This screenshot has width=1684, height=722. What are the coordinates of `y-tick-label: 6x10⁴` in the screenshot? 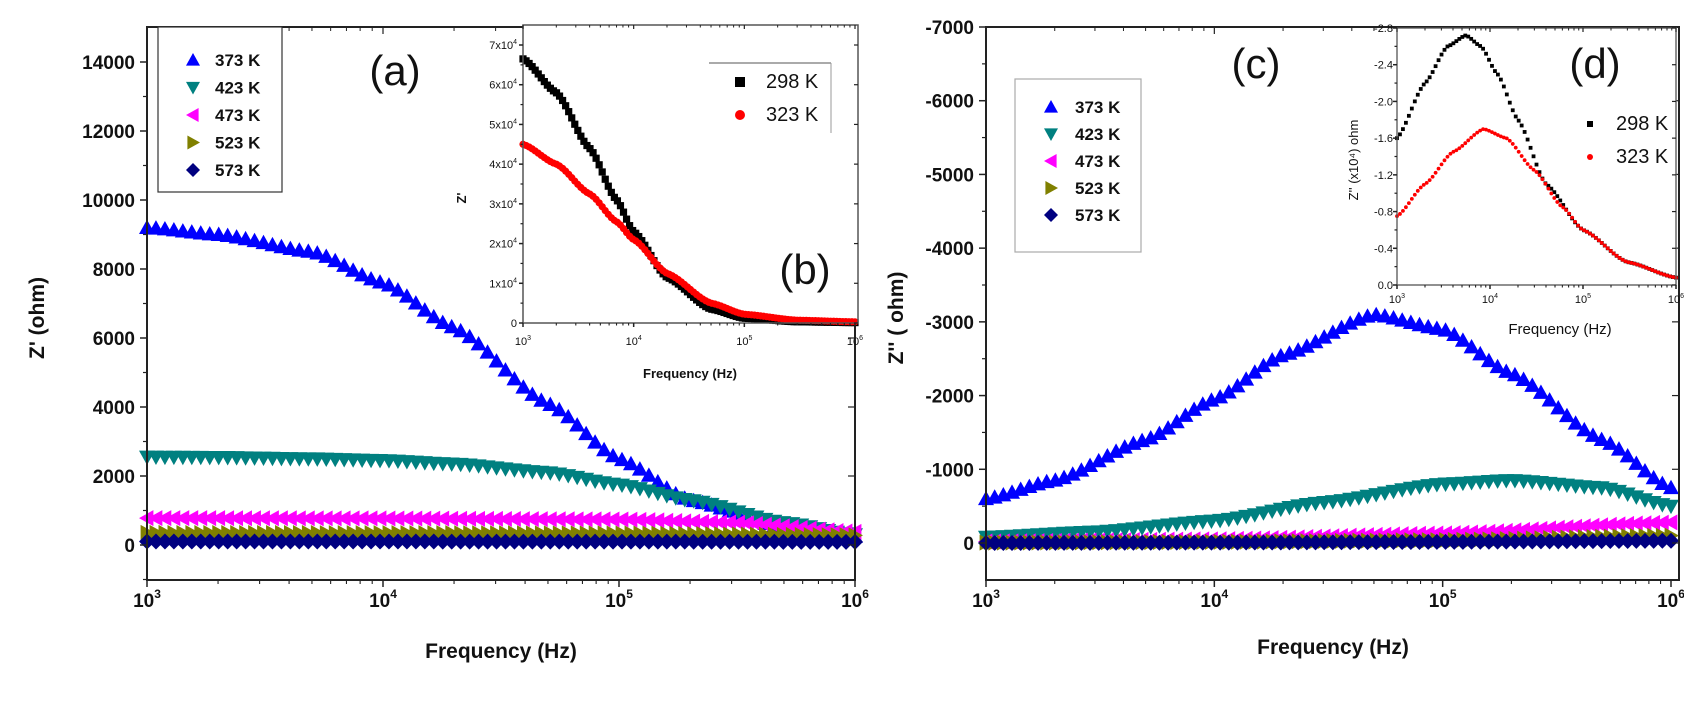 It's located at (503, 85).